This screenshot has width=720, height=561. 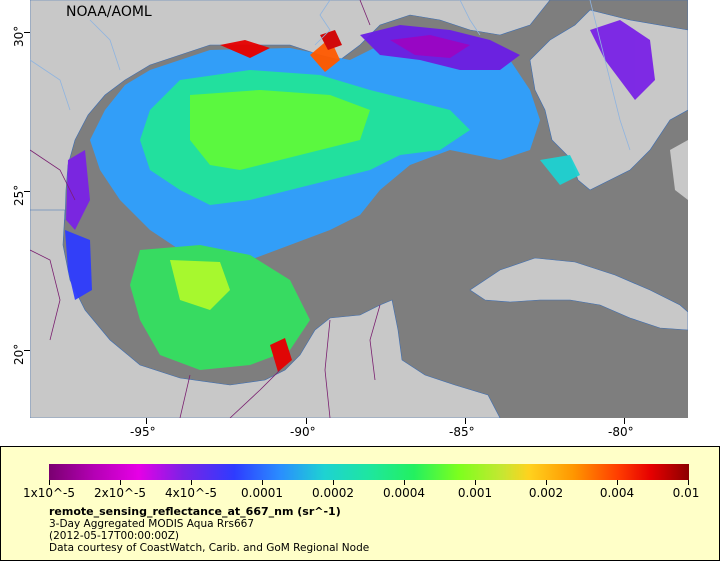 I want to click on colorbar-label: 0.0002, so click(x=333, y=493).